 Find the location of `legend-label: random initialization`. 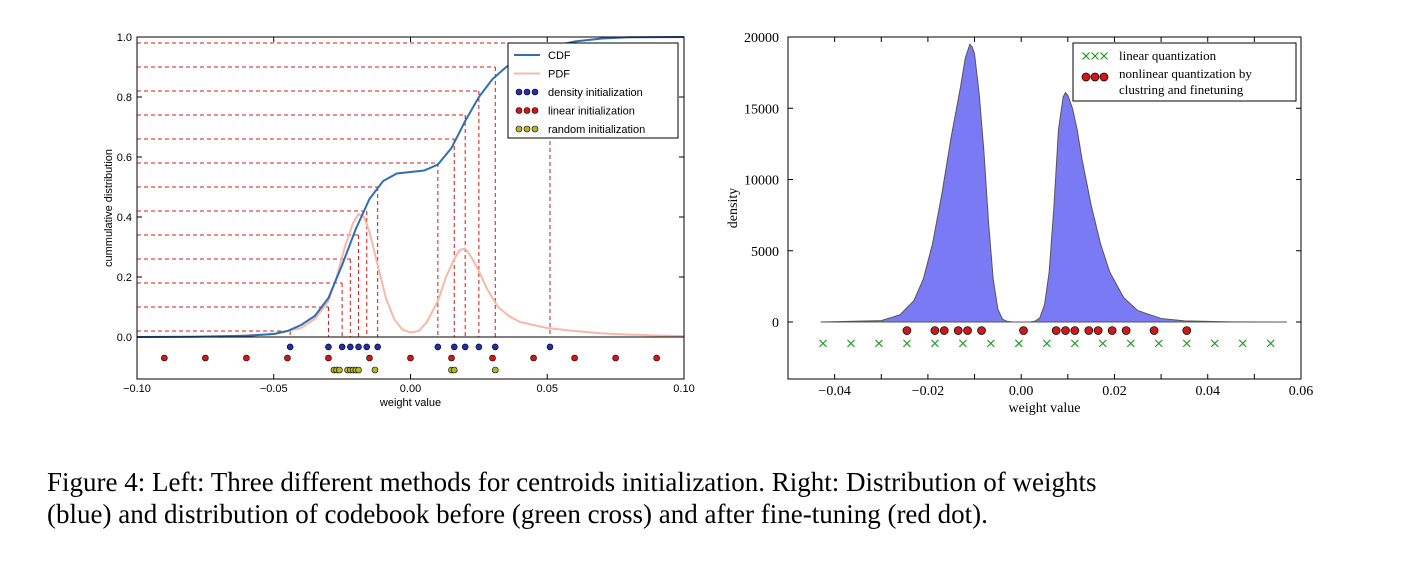

legend-label: random initialization is located at coordinates (596, 130).